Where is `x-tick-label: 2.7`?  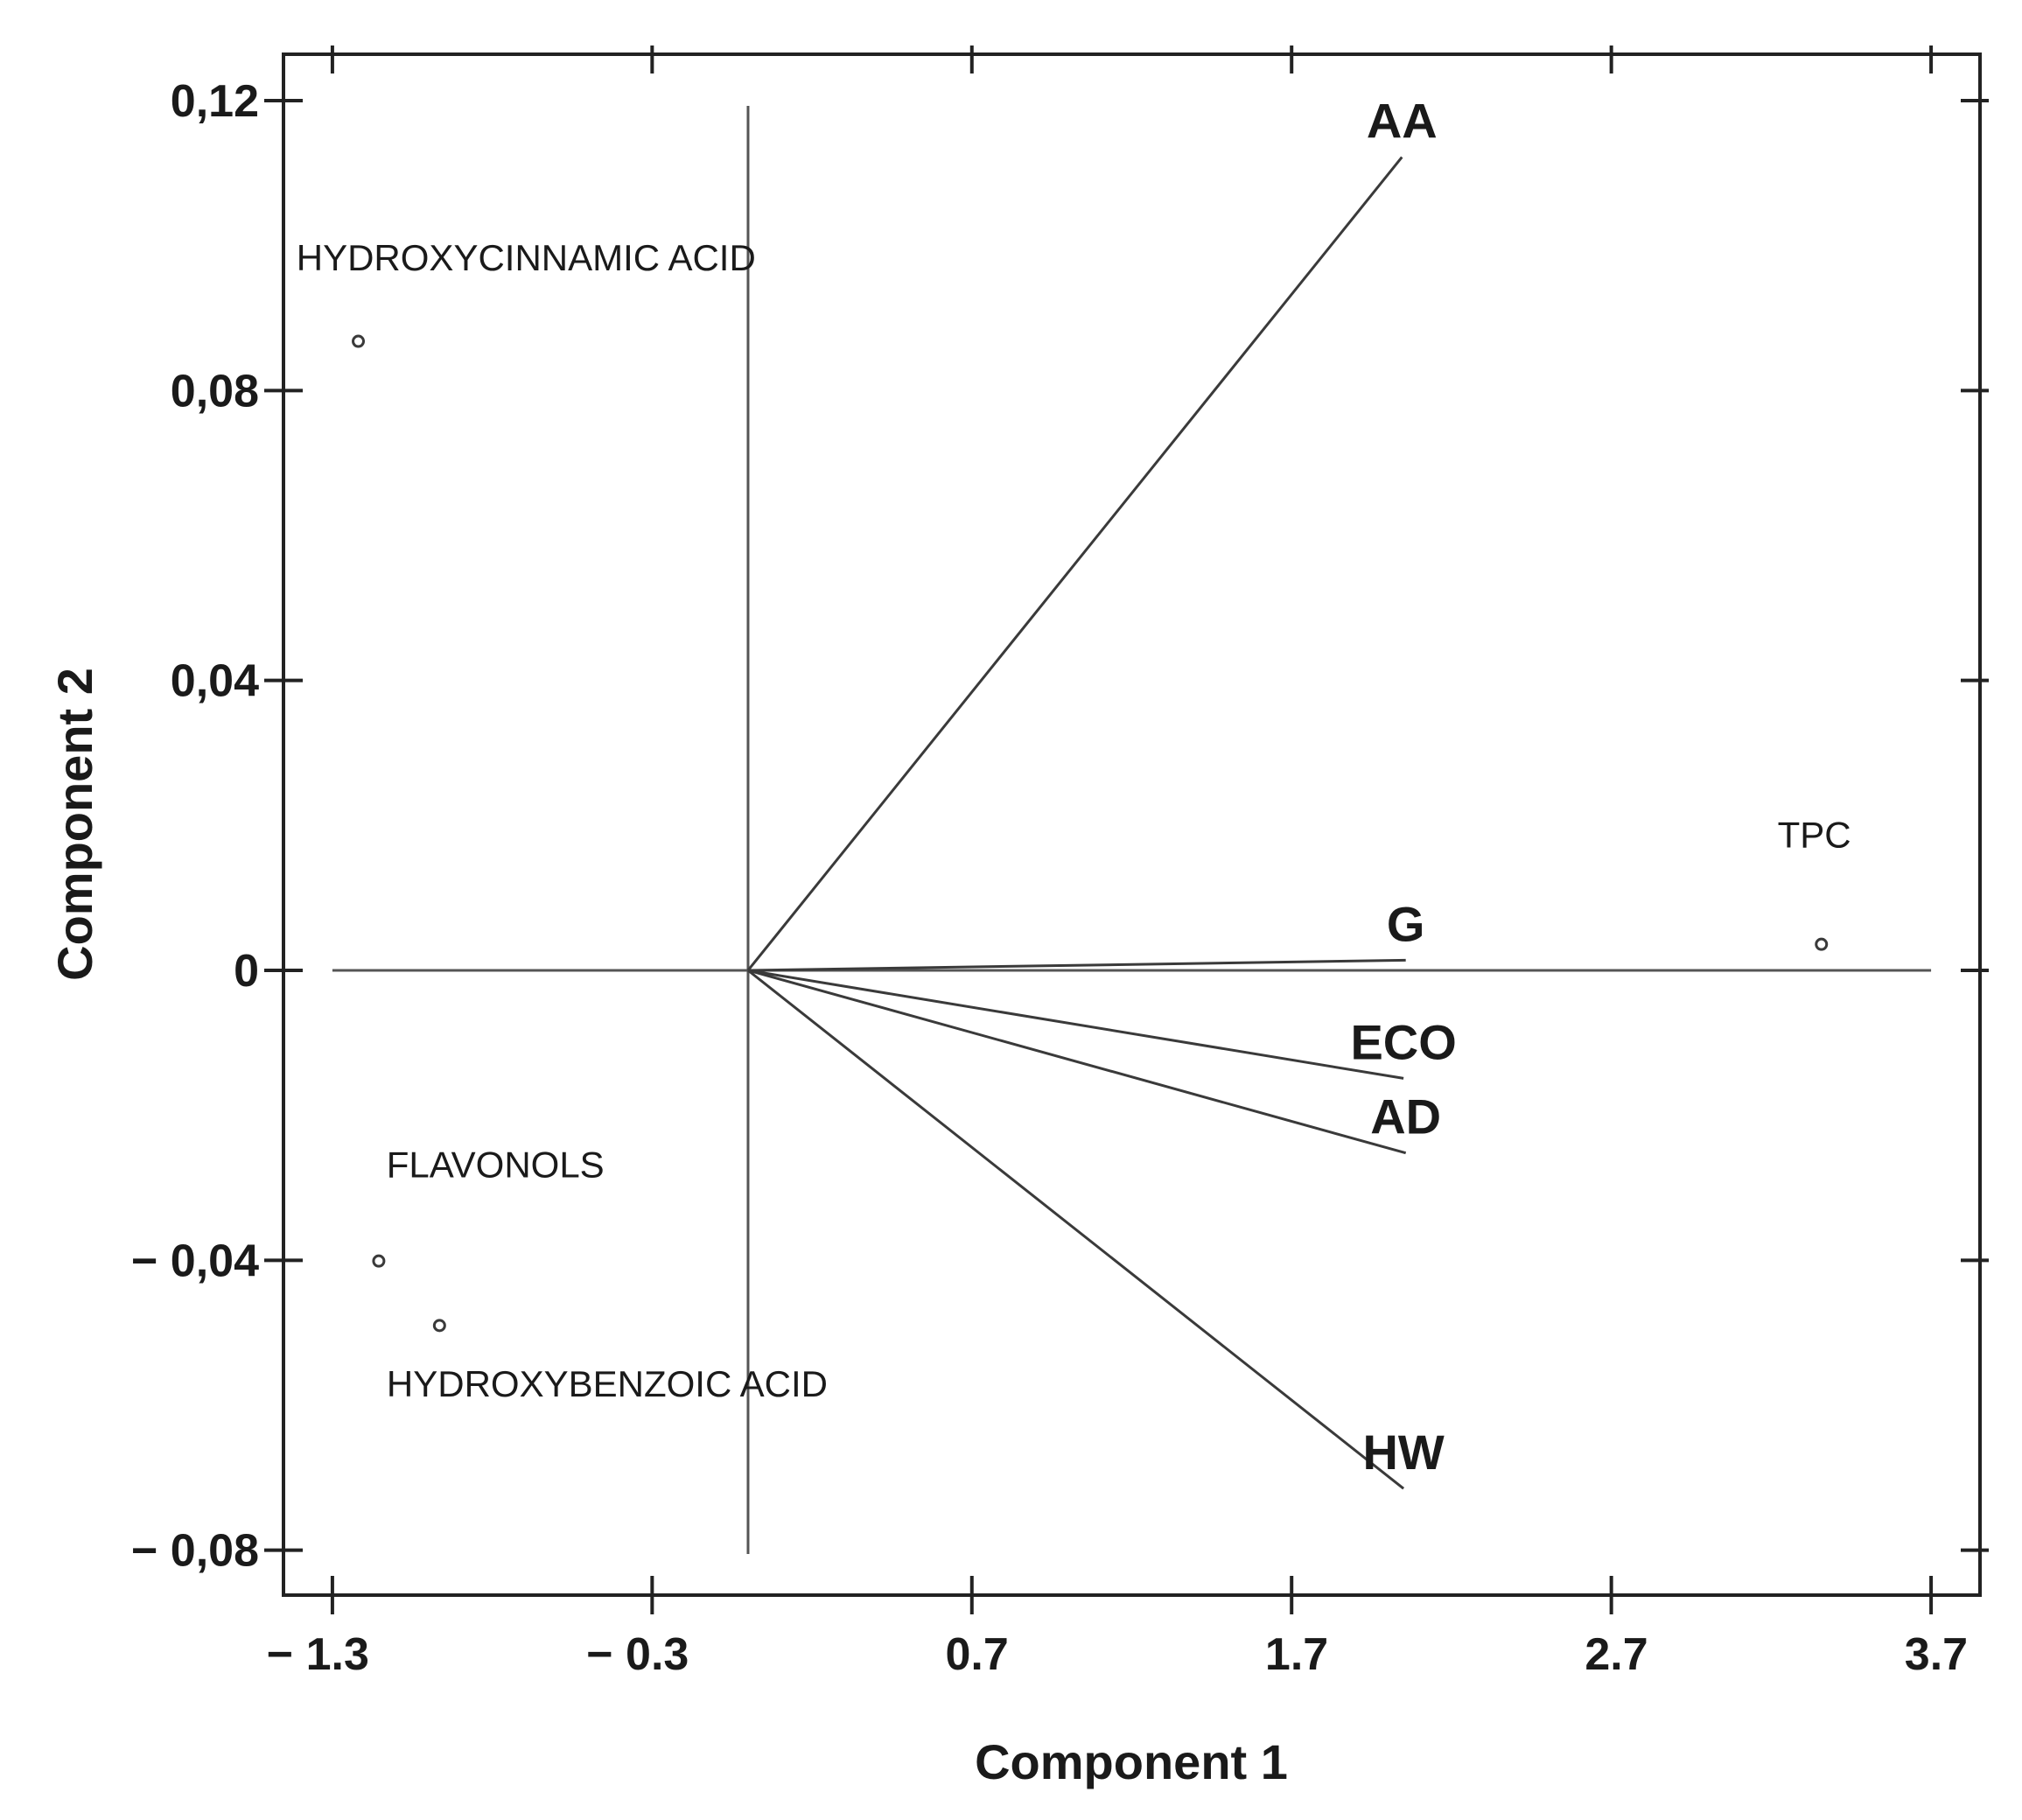
x-tick-label: 2.7 is located at coordinates (1616, 1654).